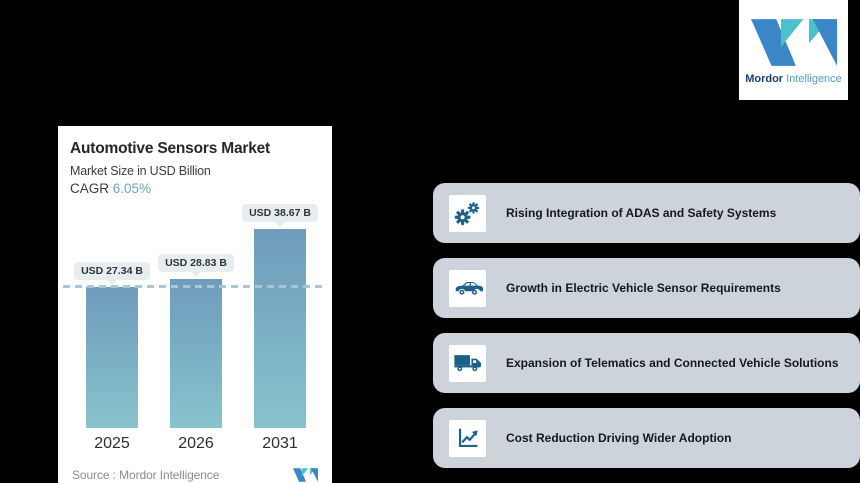  I want to click on source-label: Source :, so click(94, 475).